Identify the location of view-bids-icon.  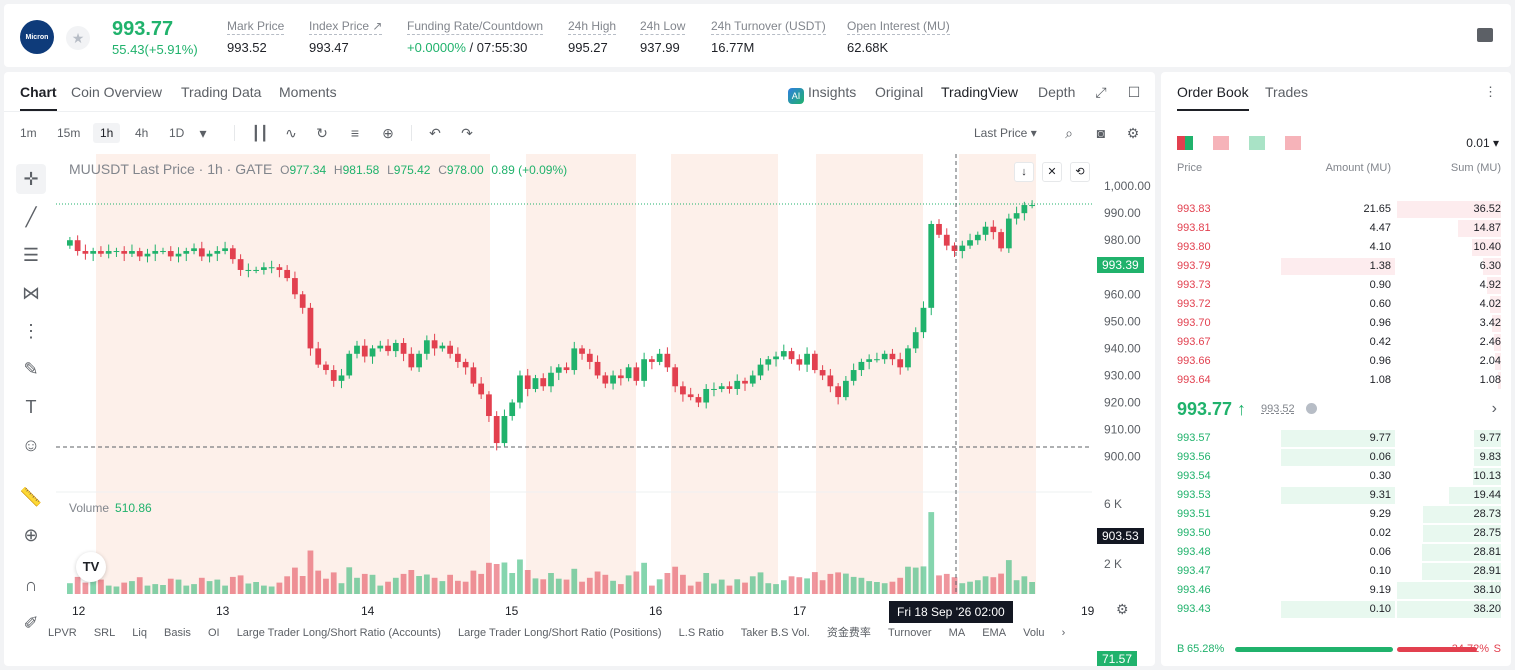
(1257, 143).